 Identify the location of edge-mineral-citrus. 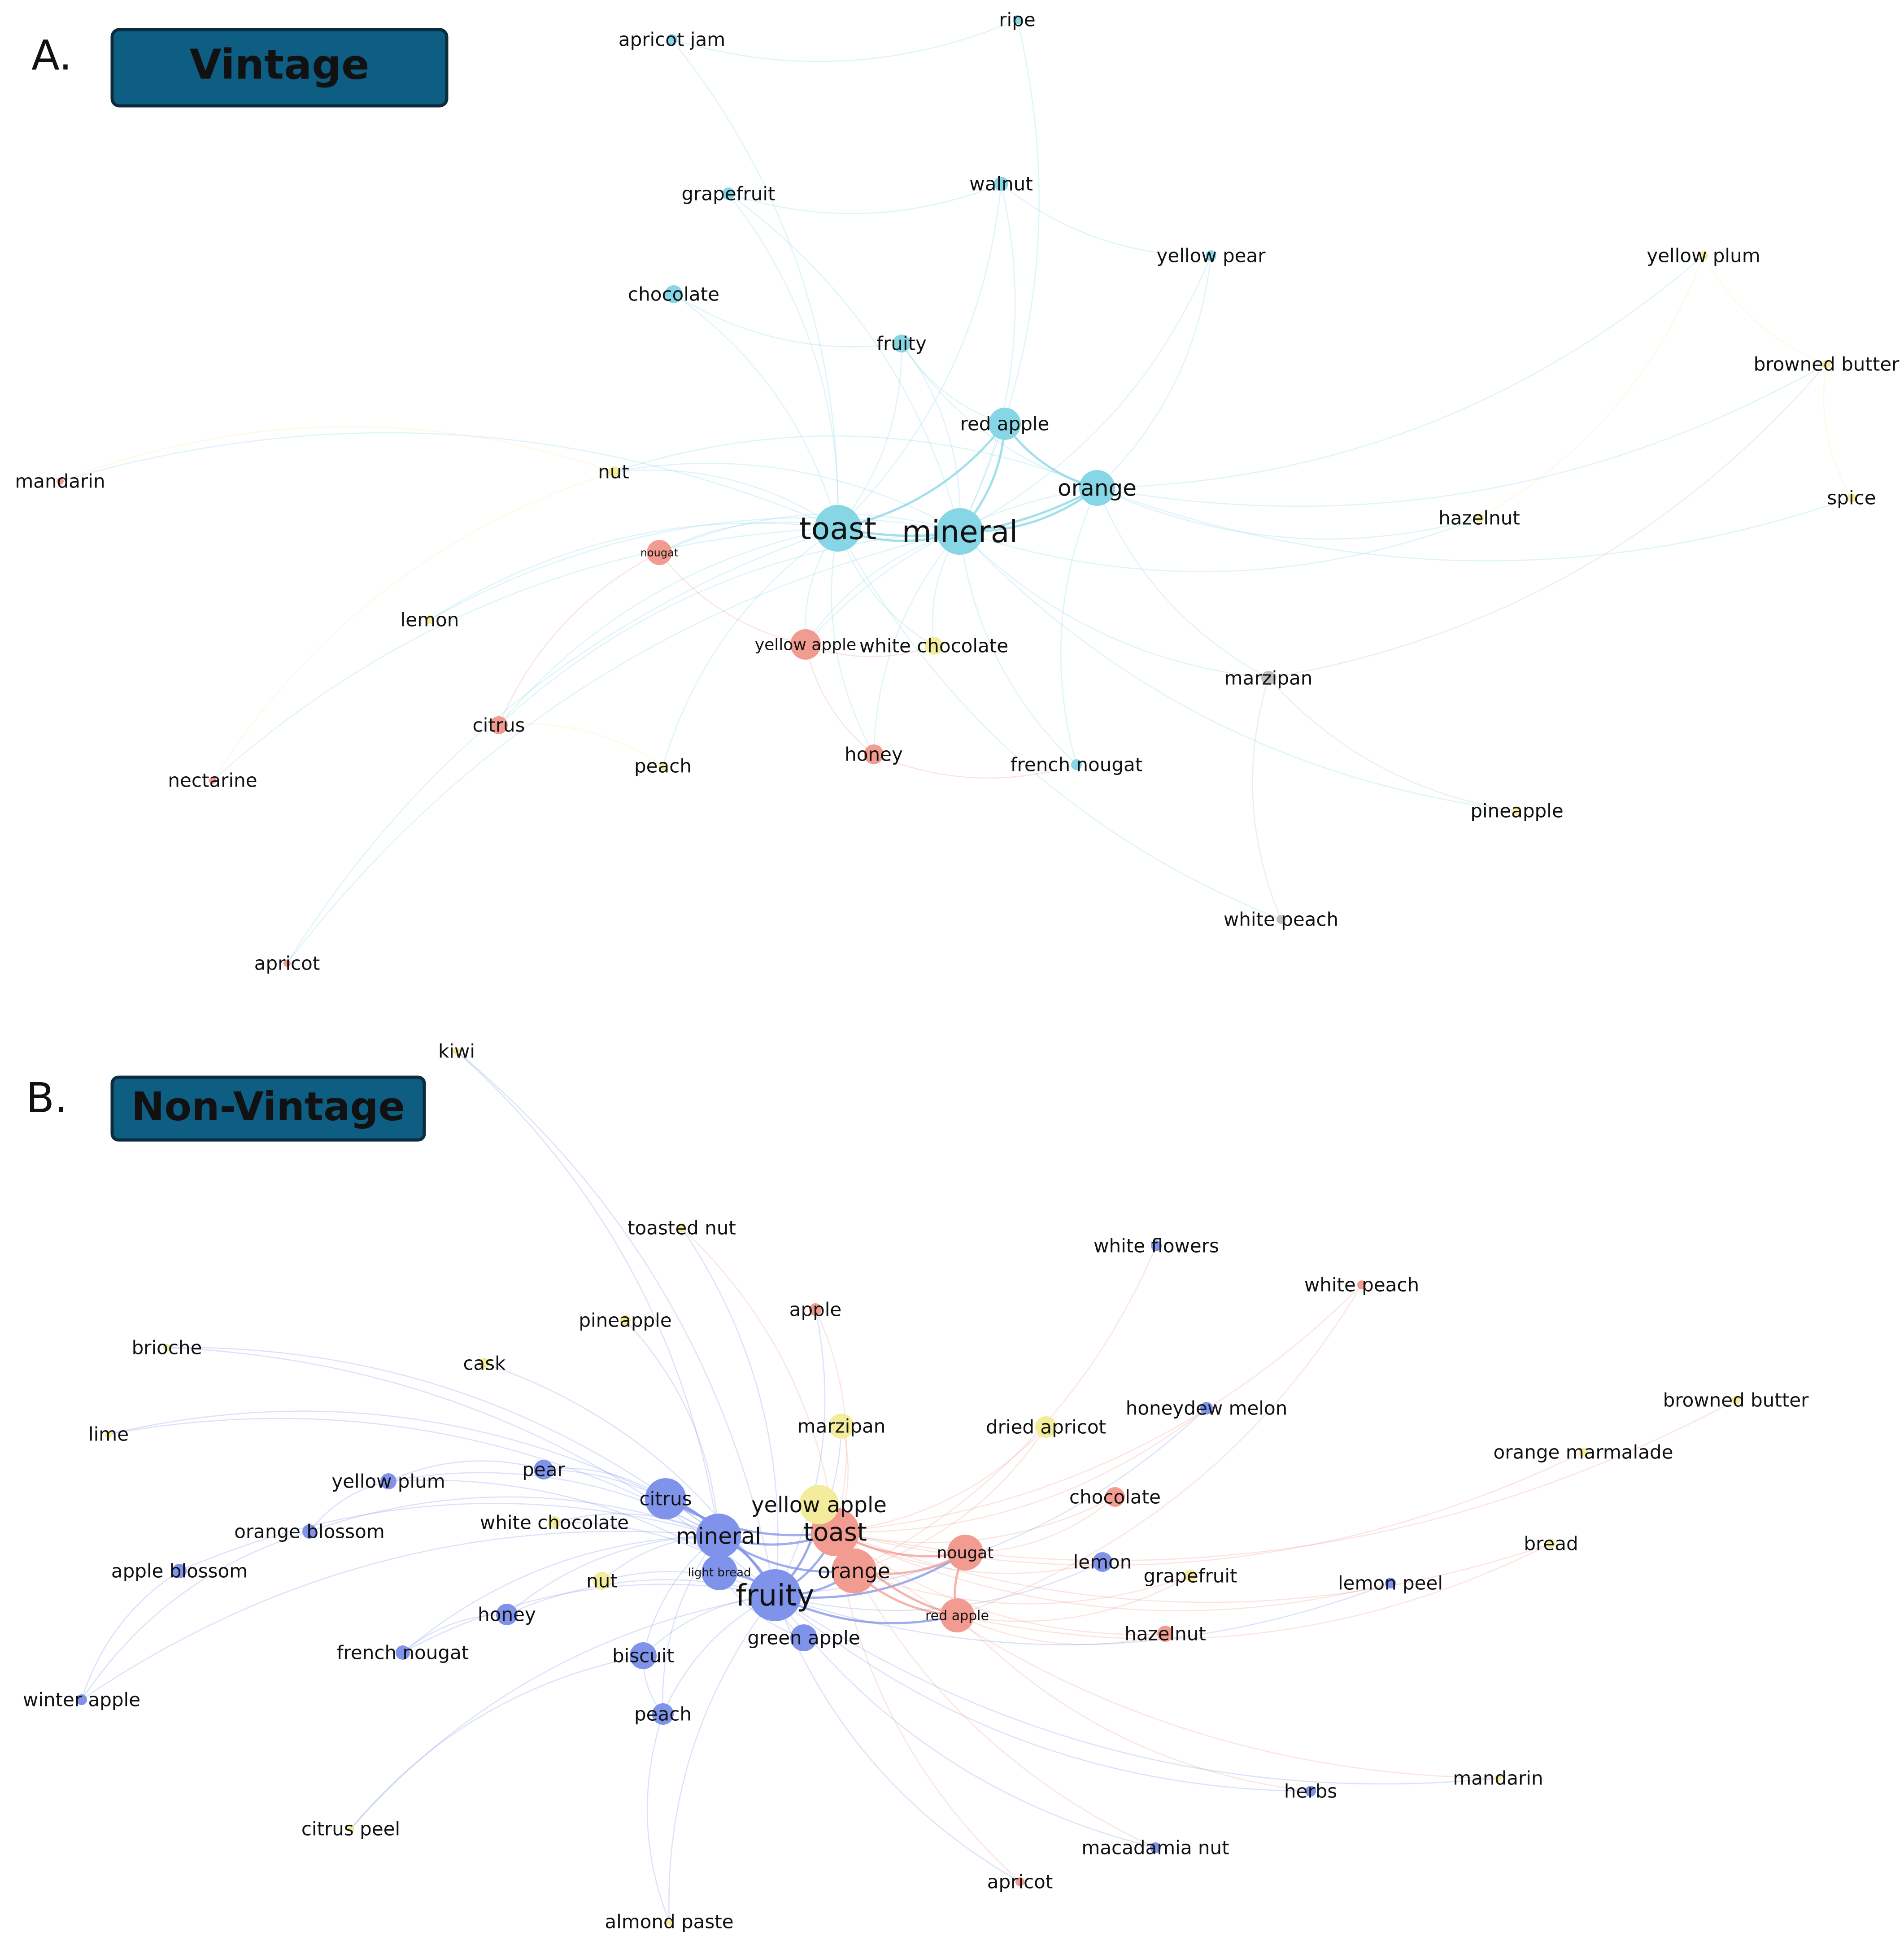
(729, 629).